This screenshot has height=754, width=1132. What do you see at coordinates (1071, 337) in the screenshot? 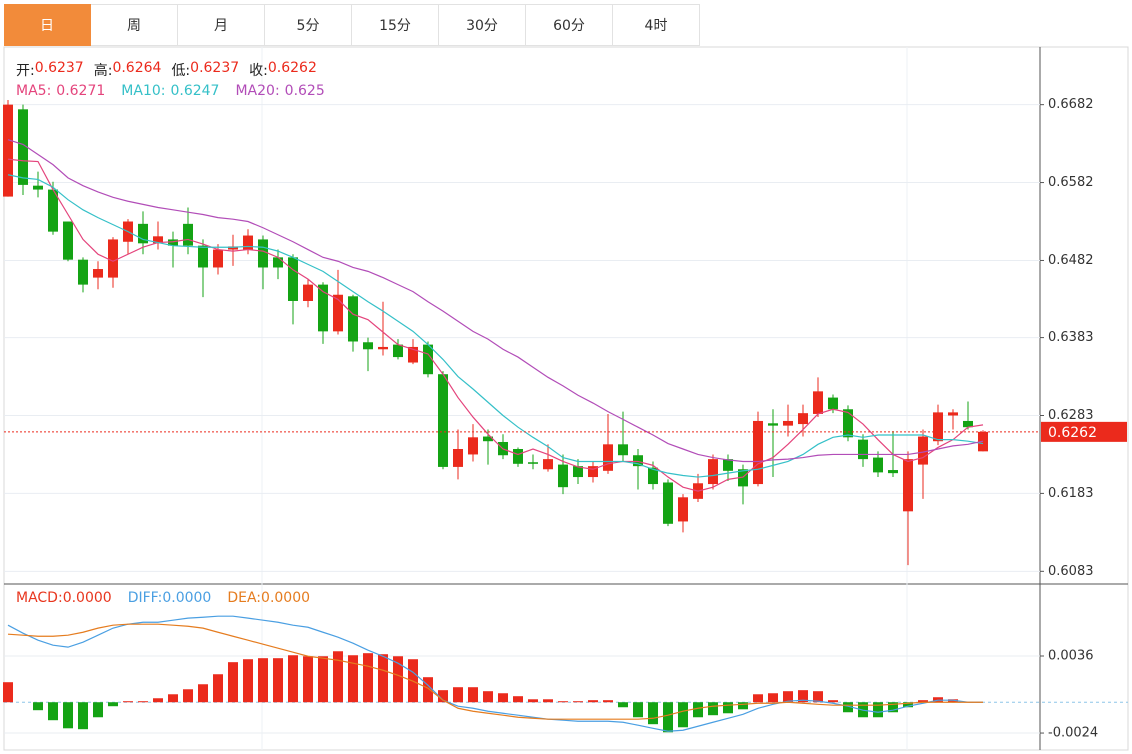
I see `y-tick-label: 0.6383` at bounding box center [1071, 337].